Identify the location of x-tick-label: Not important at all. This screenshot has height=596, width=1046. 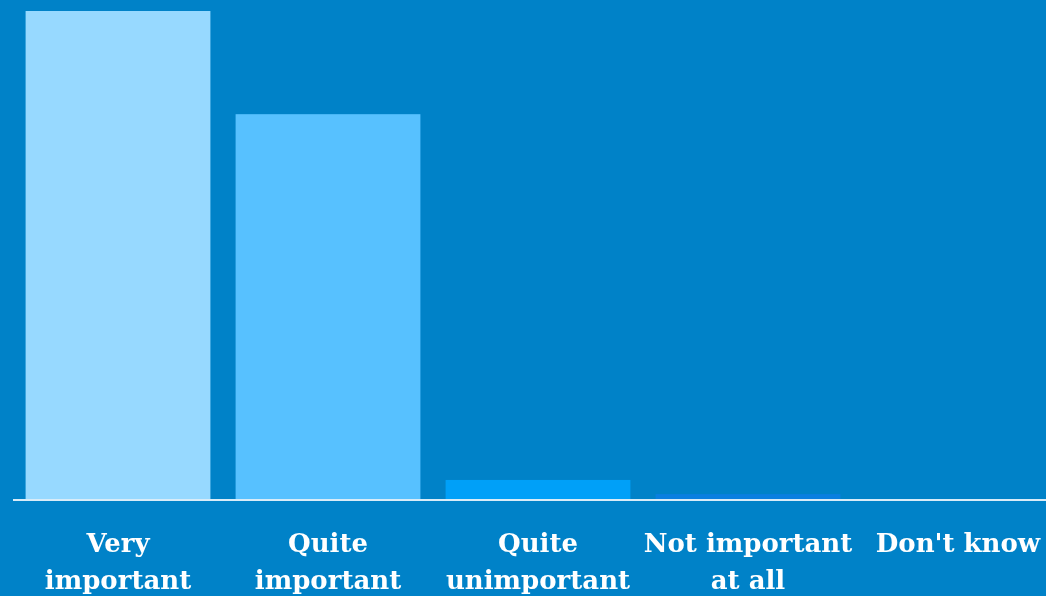
(748, 561).